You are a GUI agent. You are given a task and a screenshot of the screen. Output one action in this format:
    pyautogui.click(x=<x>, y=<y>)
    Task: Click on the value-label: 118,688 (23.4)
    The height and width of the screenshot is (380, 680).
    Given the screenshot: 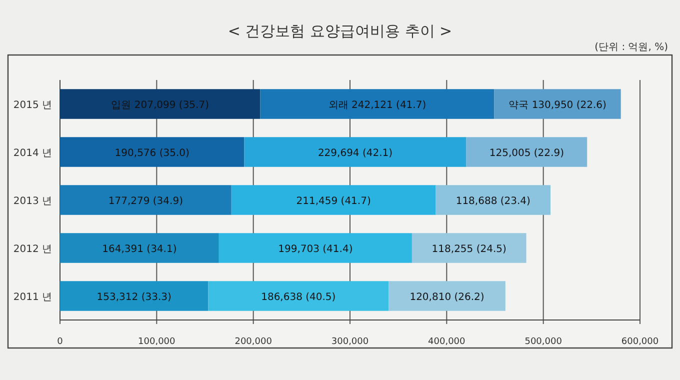 What is the action you would take?
    pyautogui.click(x=493, y=201)
    